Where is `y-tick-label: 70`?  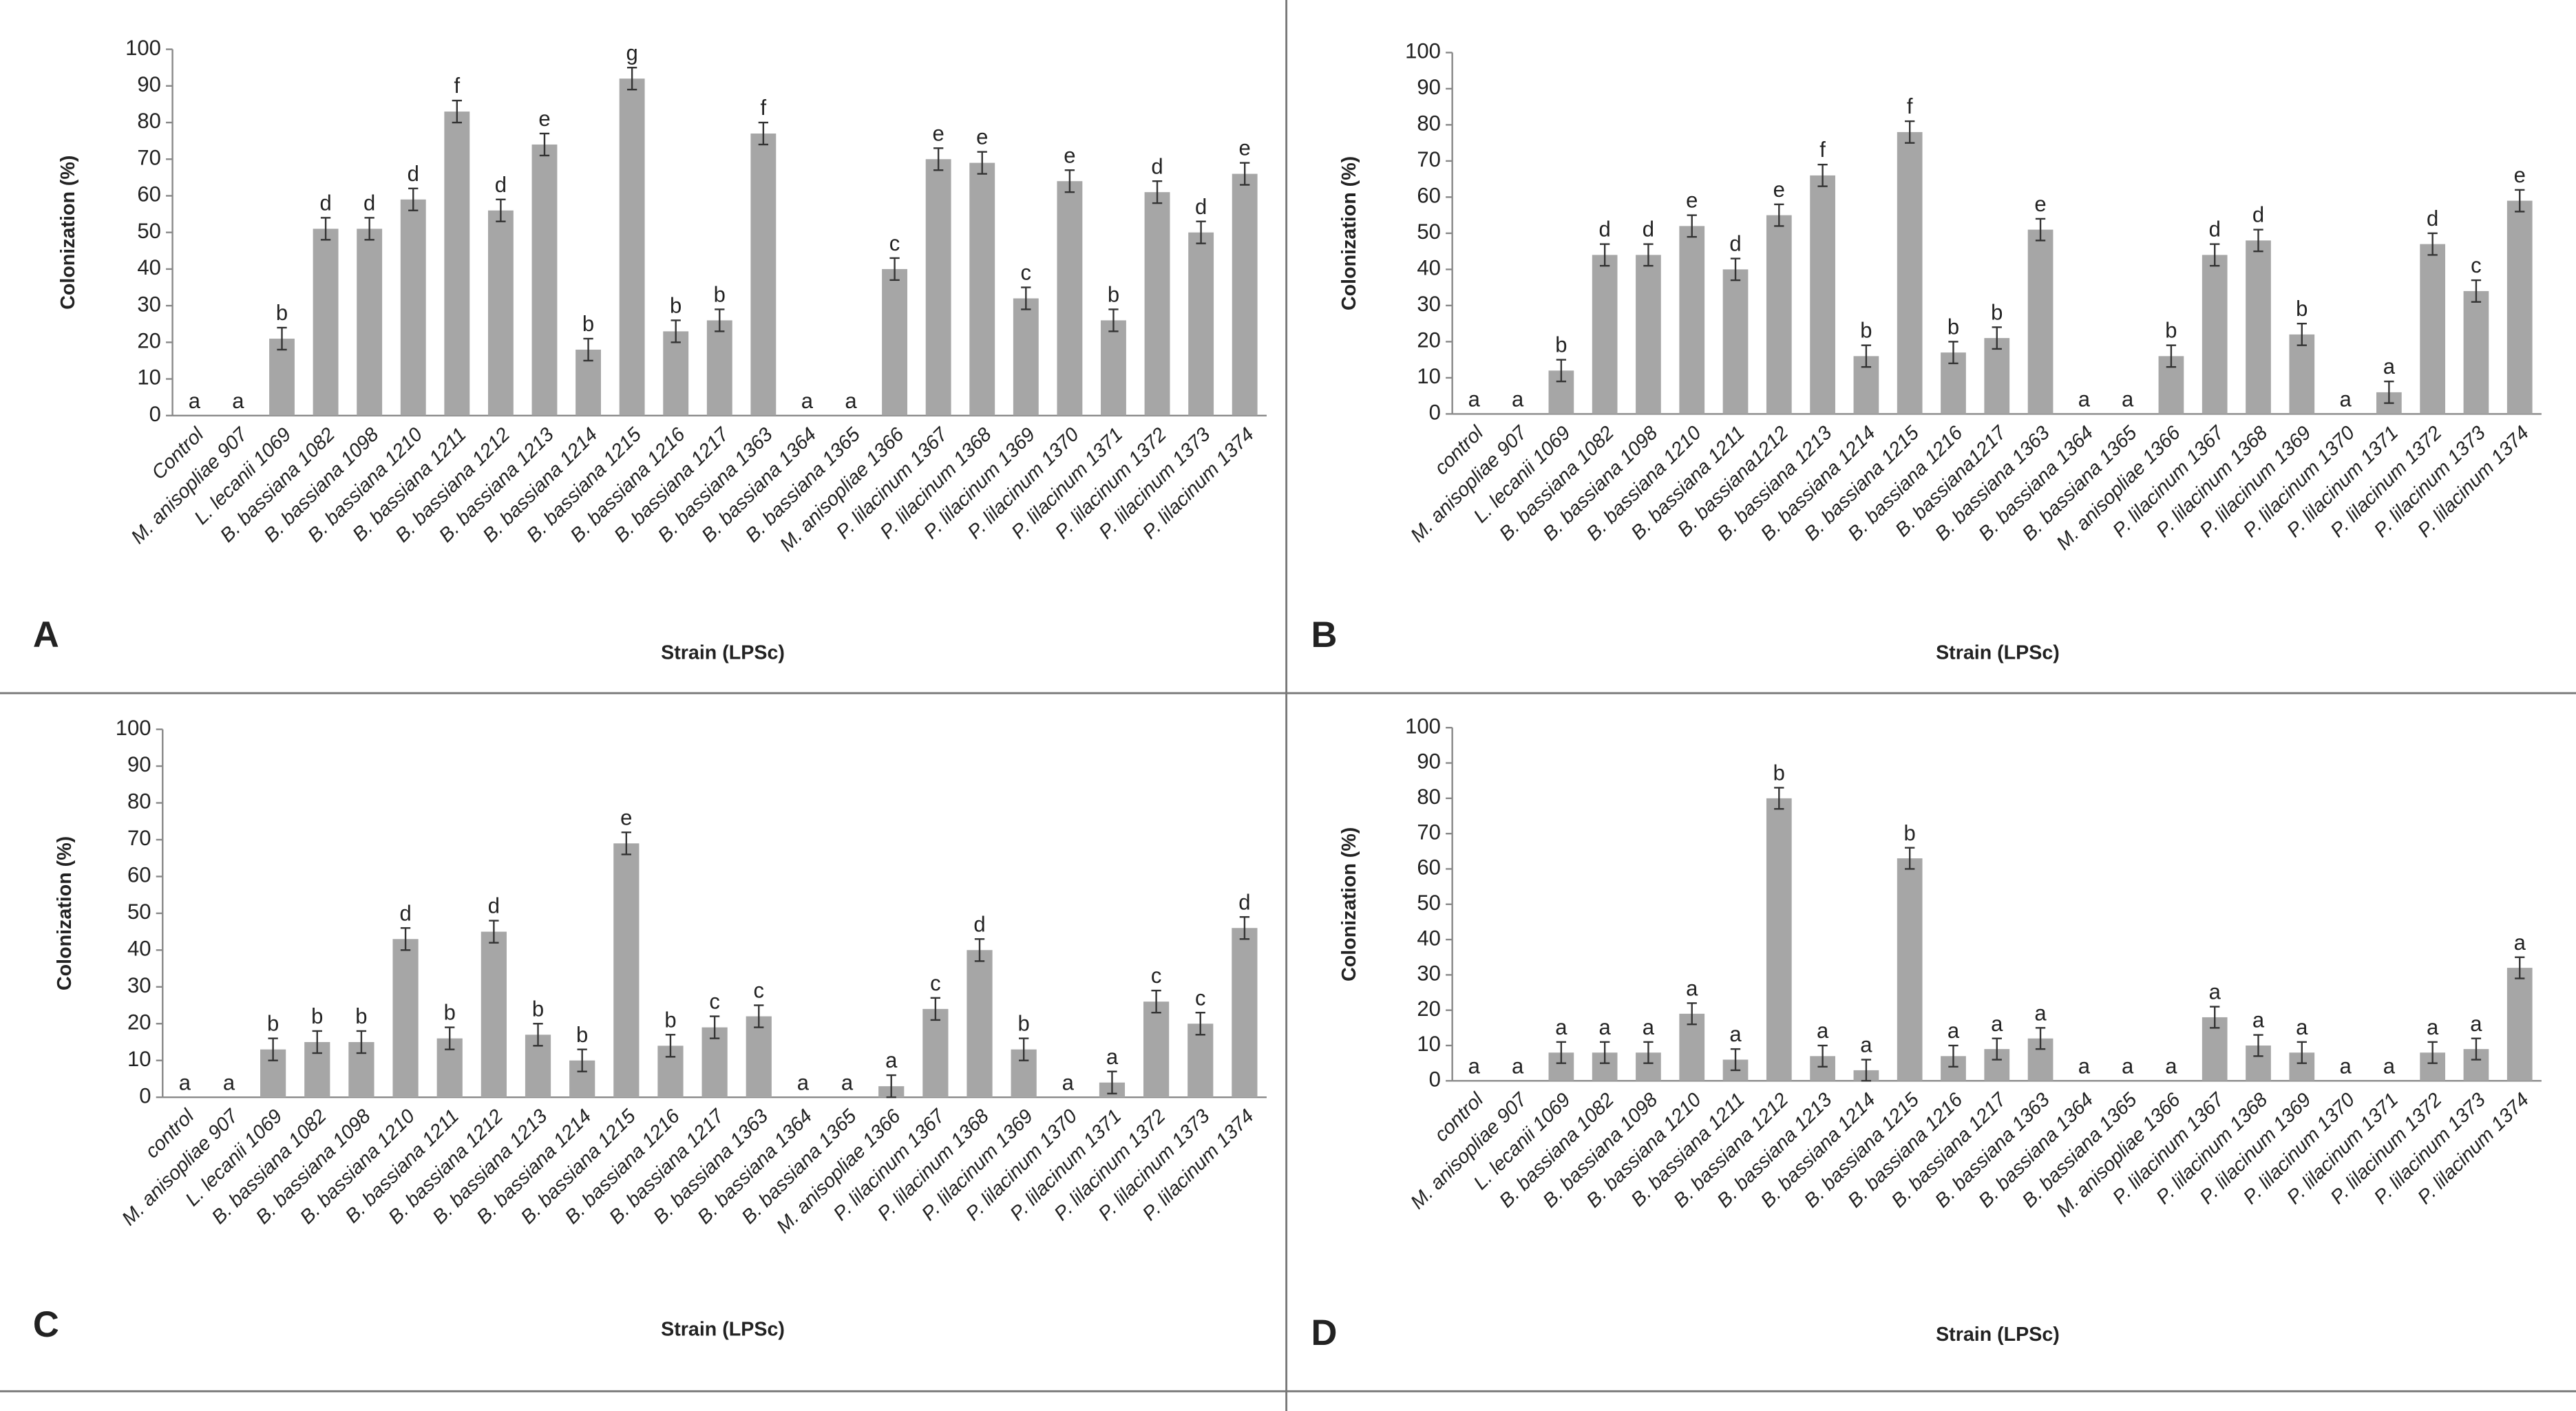
y-tick-label: 70 is located at coordinates (1429, 159).